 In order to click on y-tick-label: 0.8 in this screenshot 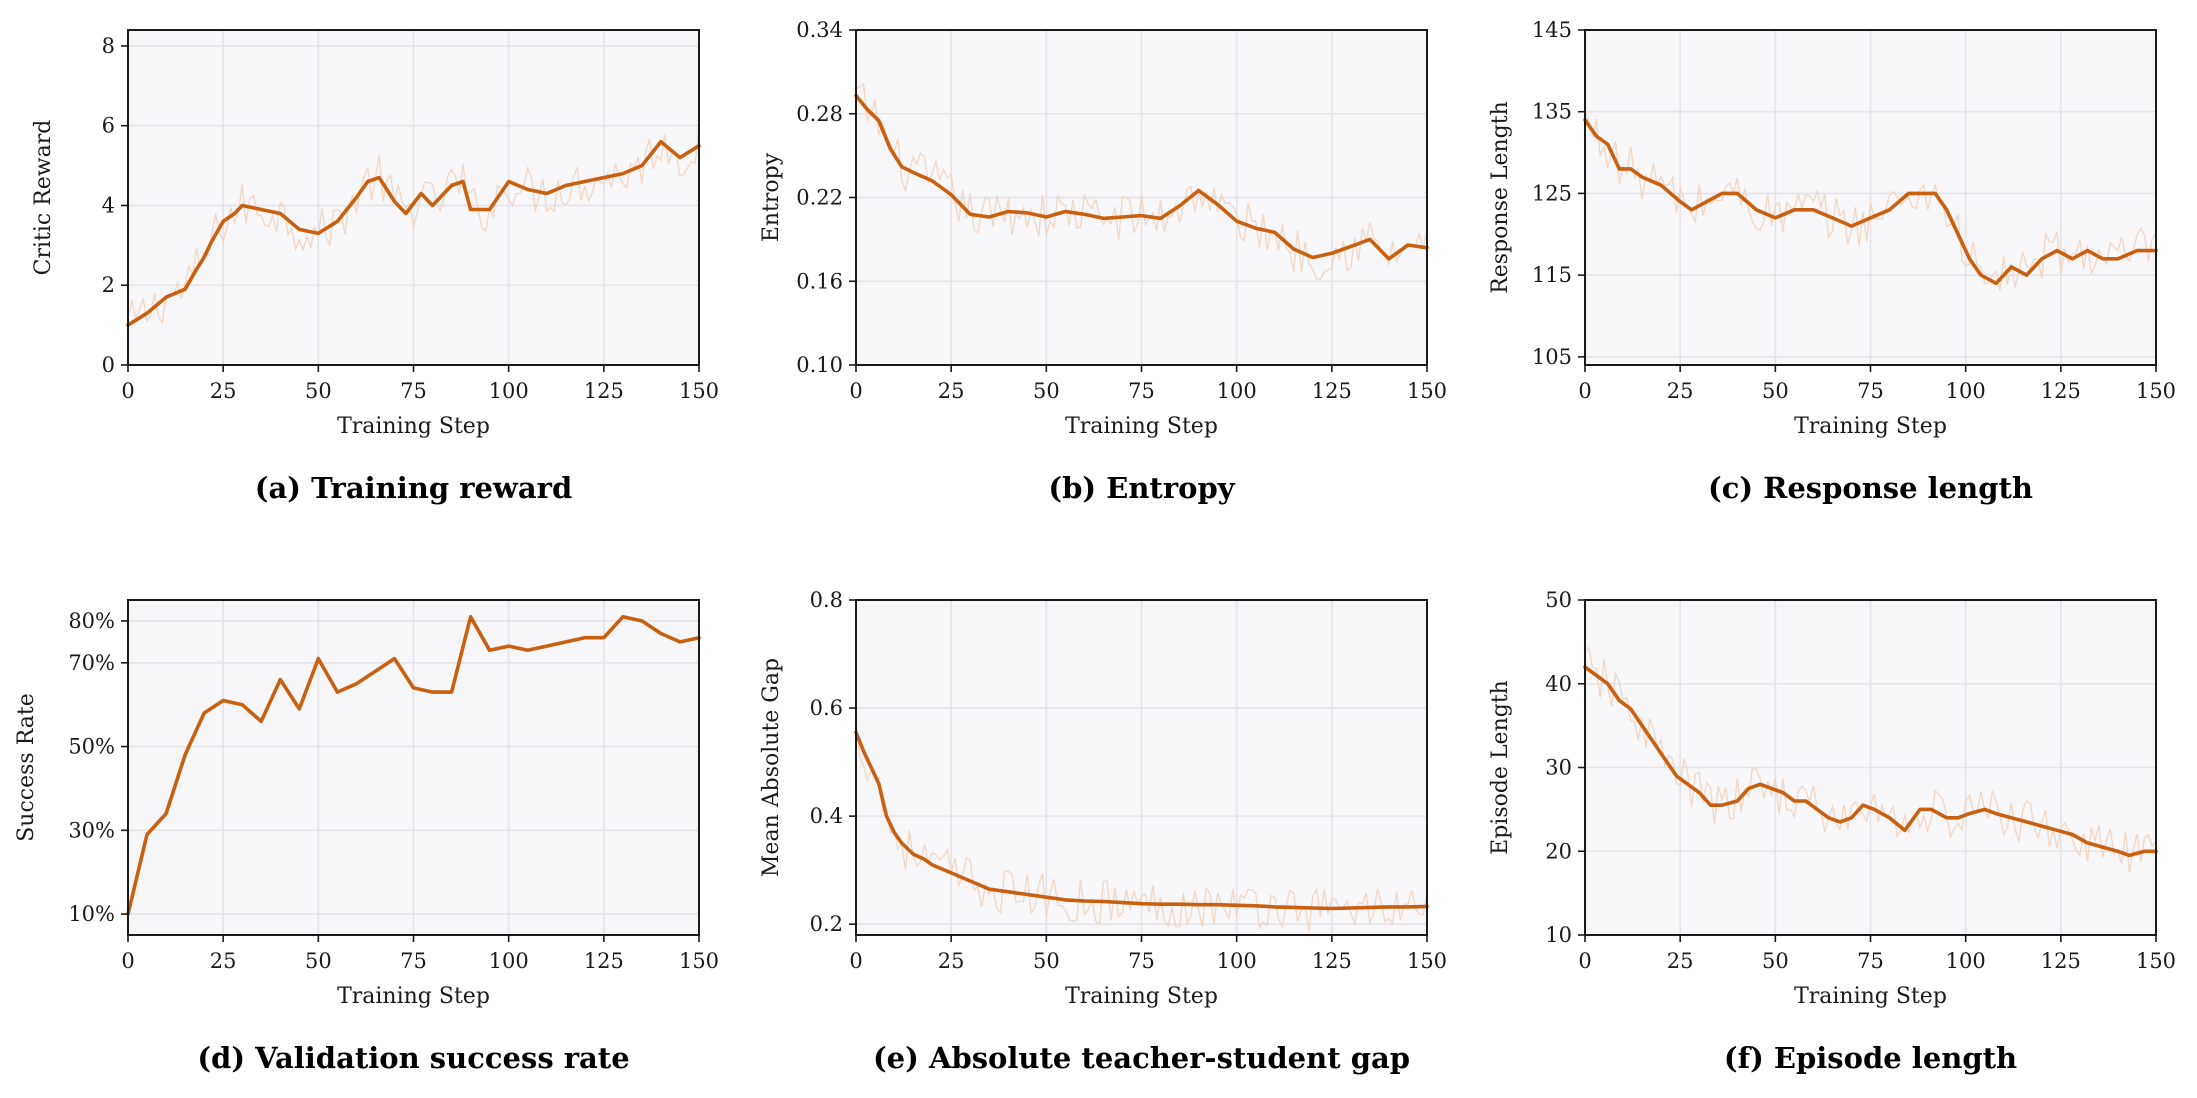, I will do `click(826, 600)`.